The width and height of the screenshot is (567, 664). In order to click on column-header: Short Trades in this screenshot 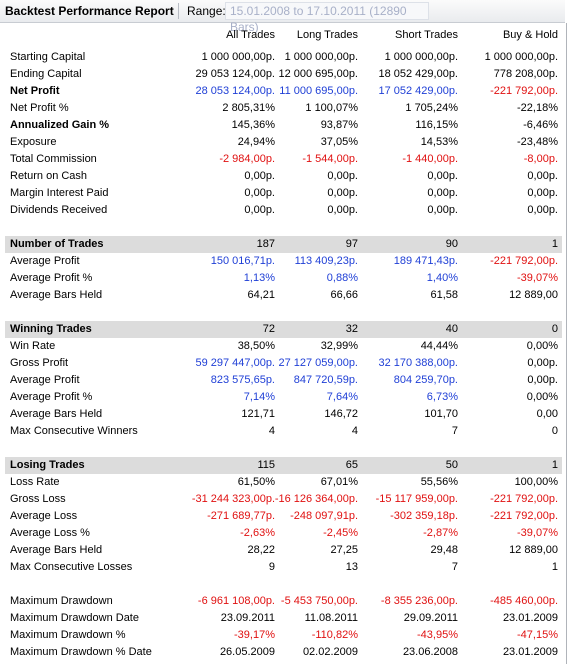, I will do `click(426, 35)`.